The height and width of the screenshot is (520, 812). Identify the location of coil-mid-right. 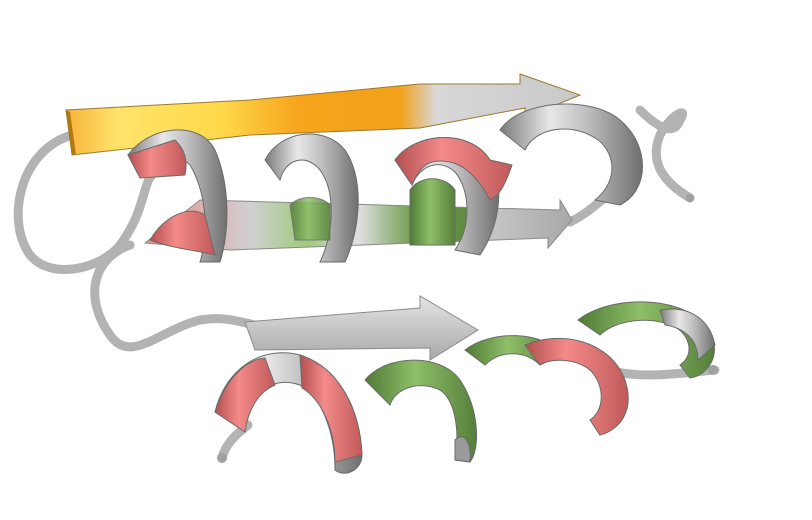
(587, 210).